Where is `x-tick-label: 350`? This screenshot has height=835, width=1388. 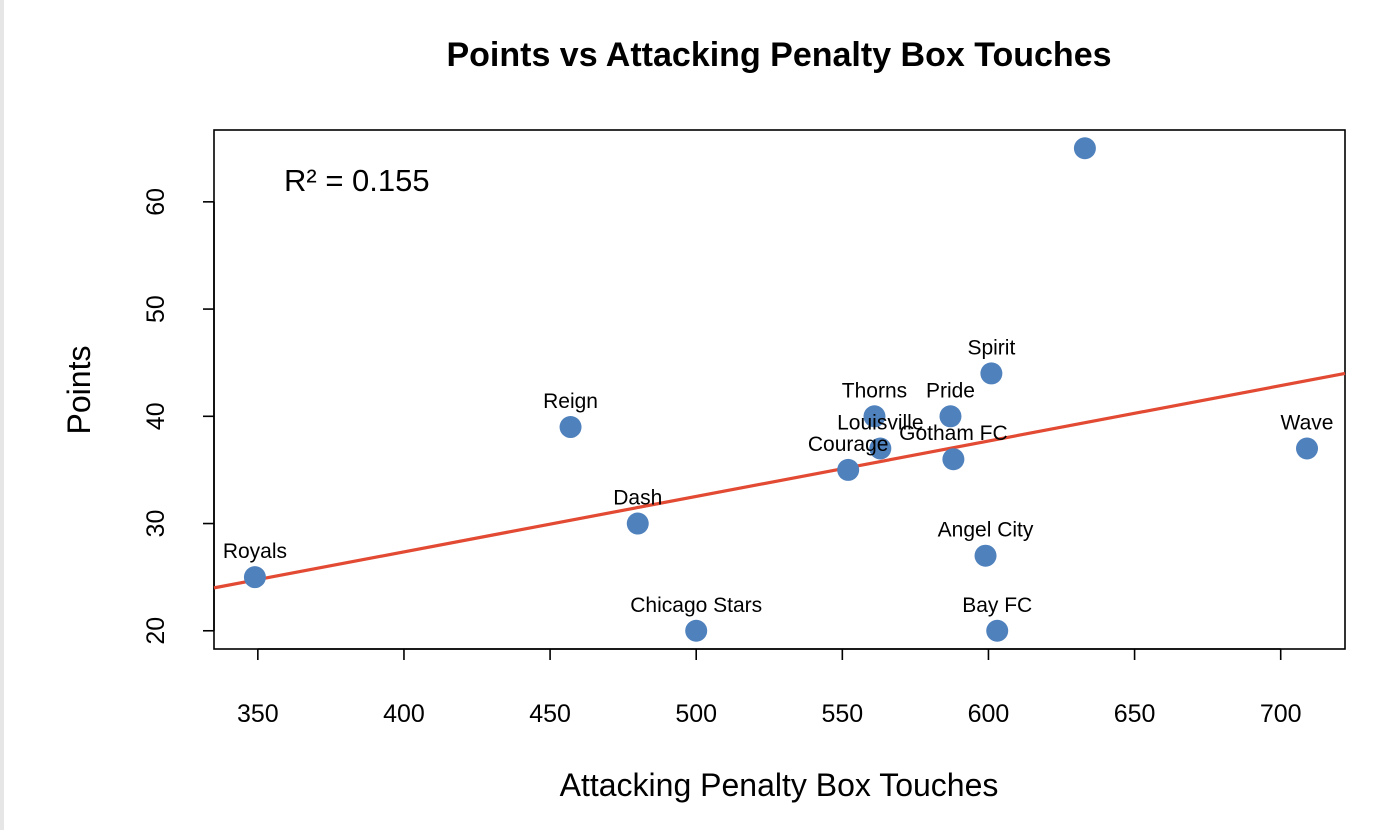 x-tick-label: 350 is located at coordinates (258, 714).